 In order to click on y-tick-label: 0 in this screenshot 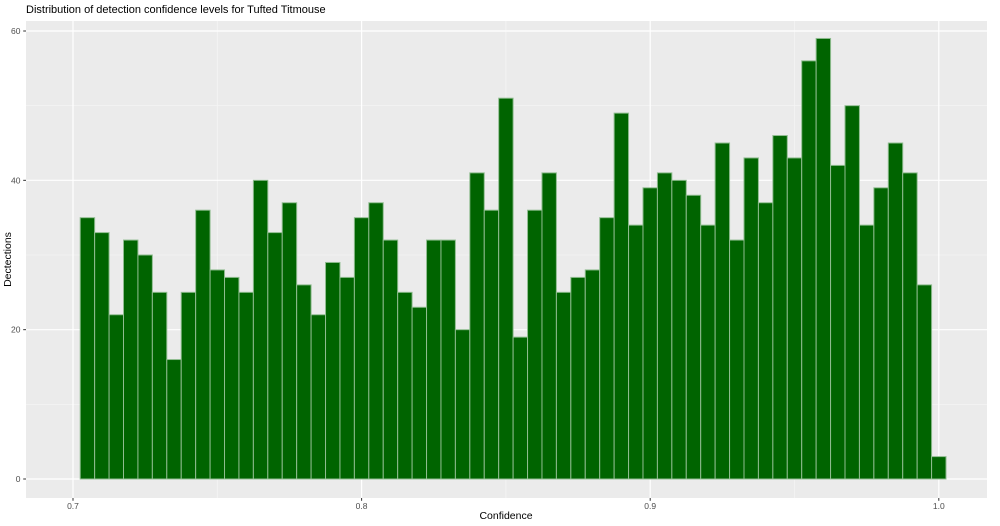, I will do `click(18, 479)`.